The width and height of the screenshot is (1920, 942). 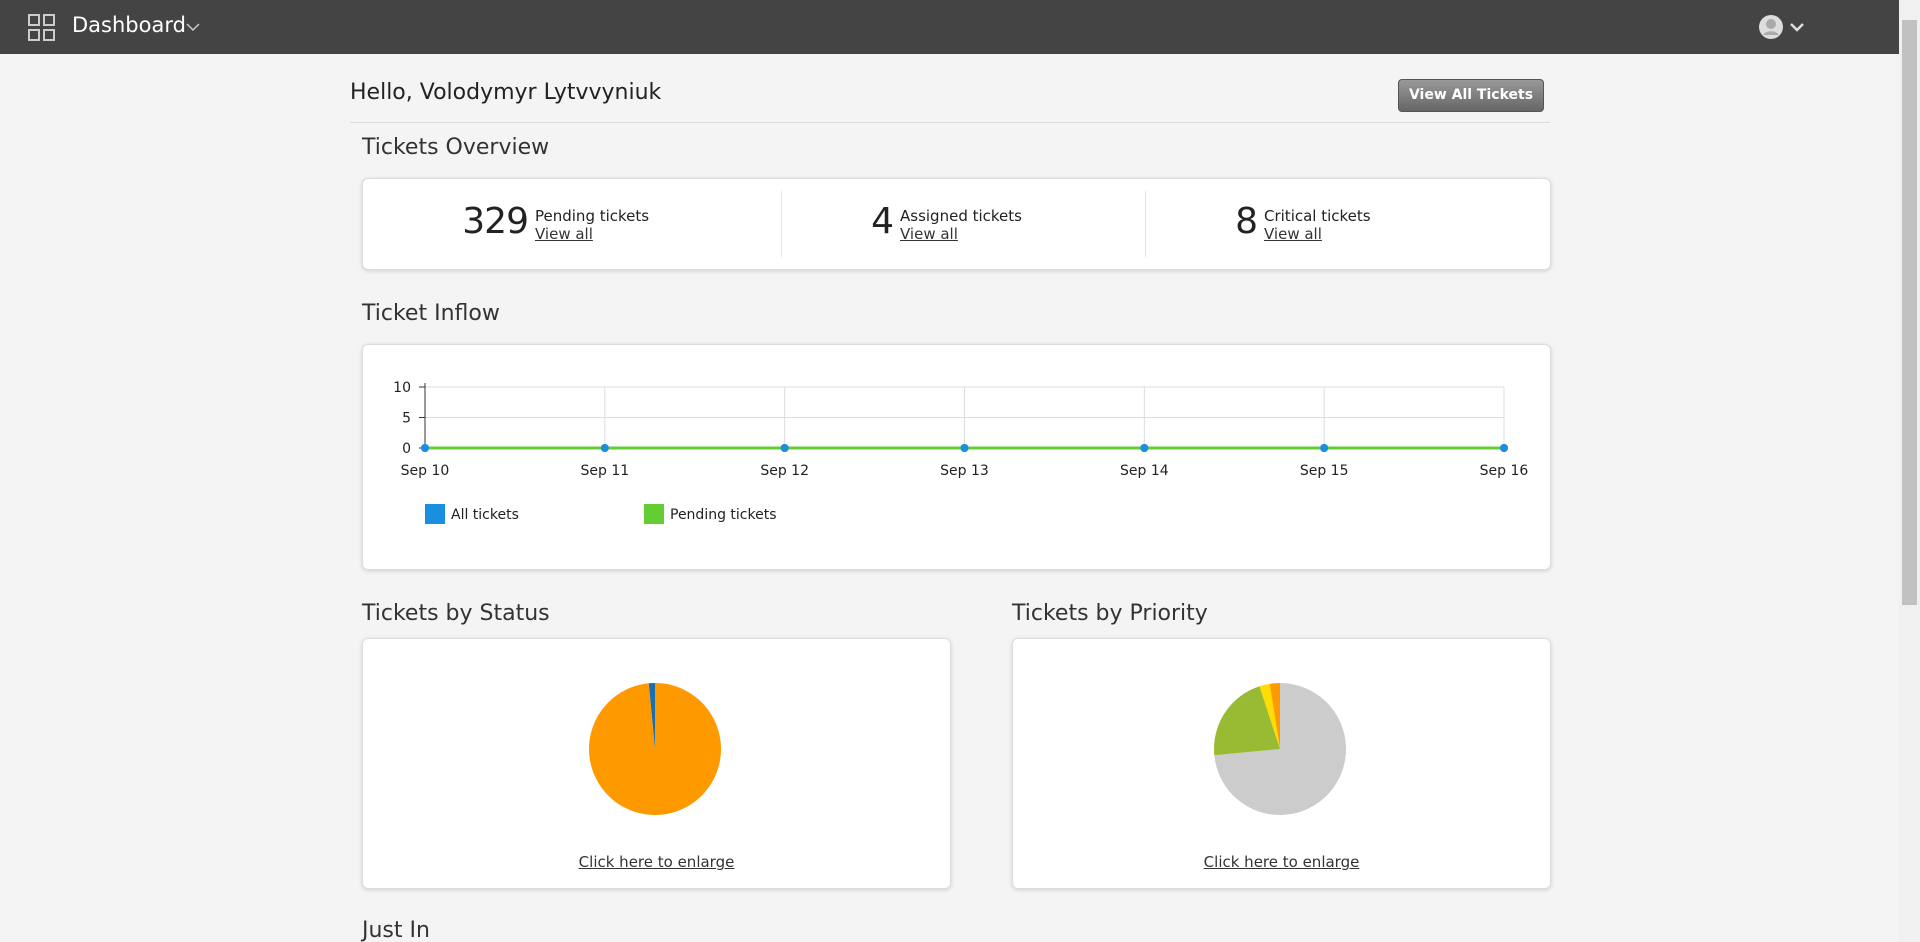 What do you see at coordinates (723, 515) in the screenshot?
I see `legend-label: Pending tickets` at bounding box center [723, 515].